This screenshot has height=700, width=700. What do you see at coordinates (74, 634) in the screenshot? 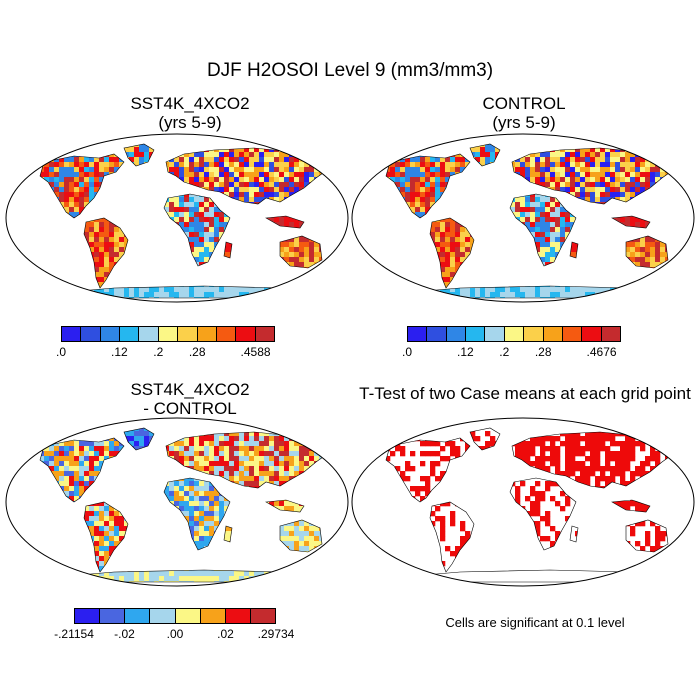
I see `colorbar-label: -.21154` at bounding box center [74, 634].